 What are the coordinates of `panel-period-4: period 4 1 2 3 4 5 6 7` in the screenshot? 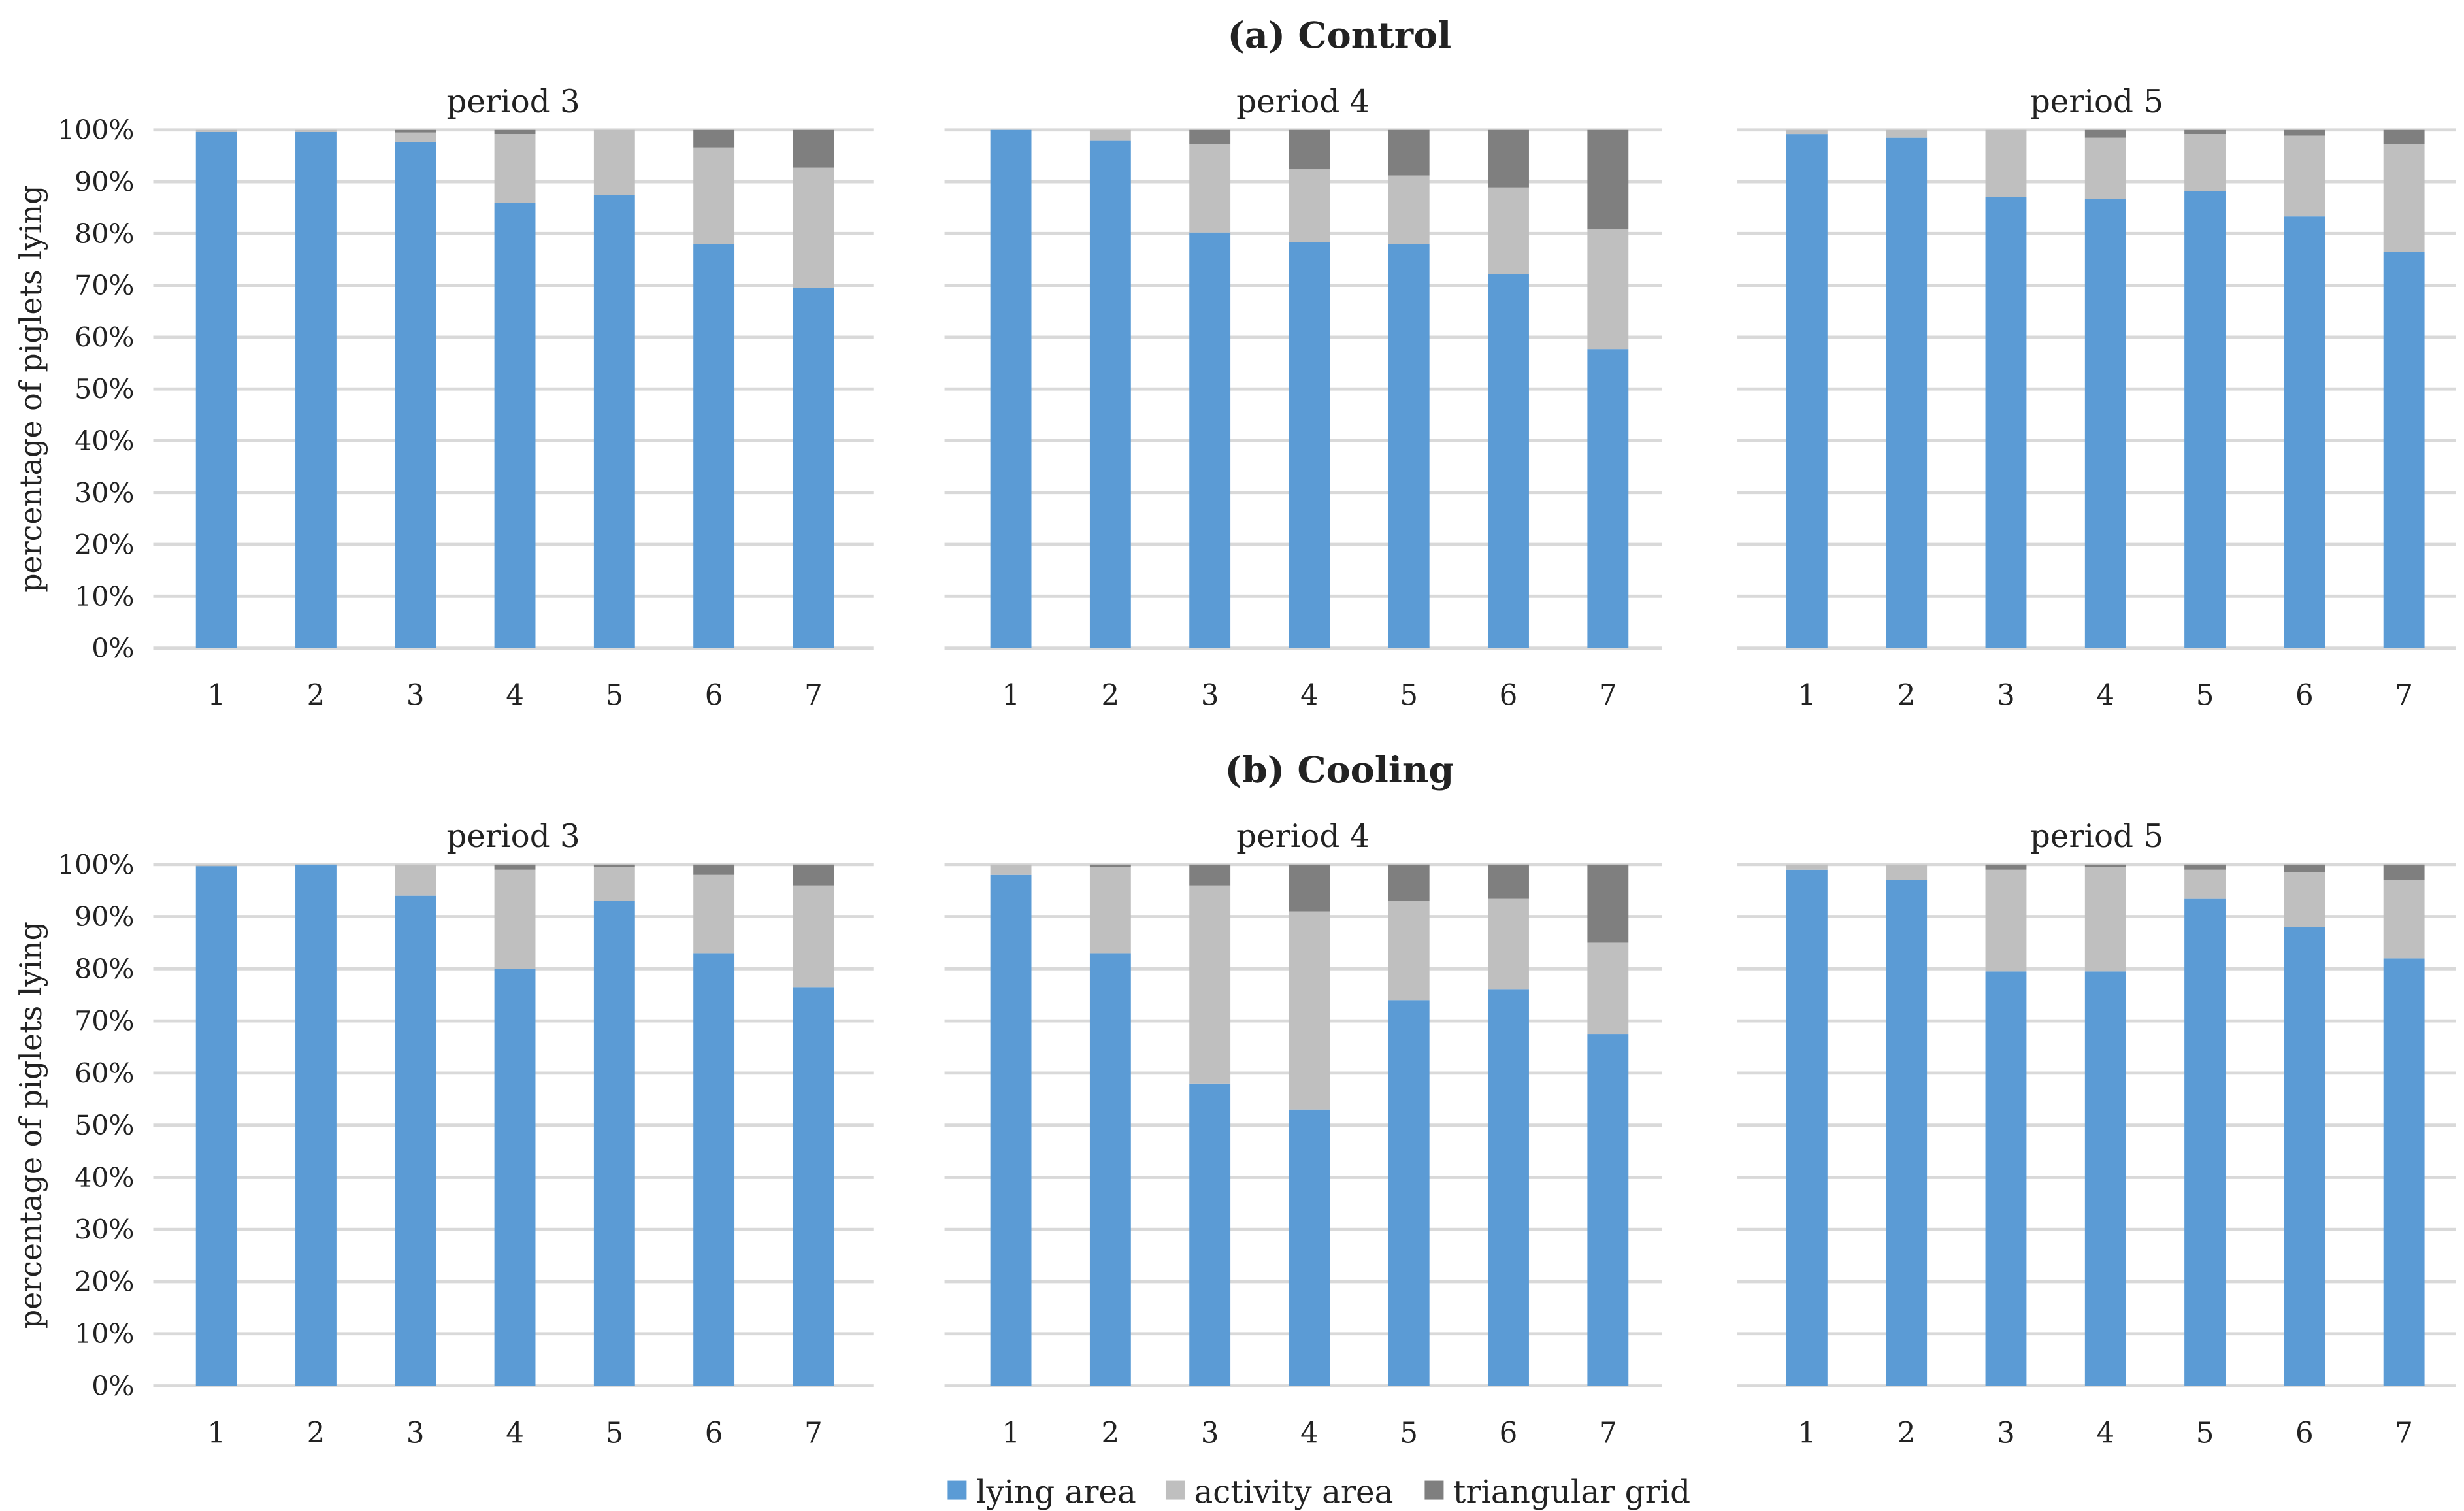 It's located at (1303, 398).